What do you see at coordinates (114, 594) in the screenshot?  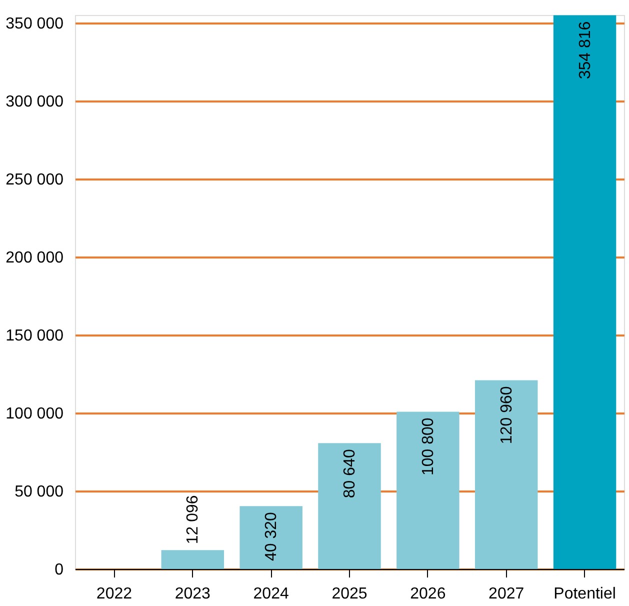 I see `x-tick-label: 2022` at bounding box center [114, 594].